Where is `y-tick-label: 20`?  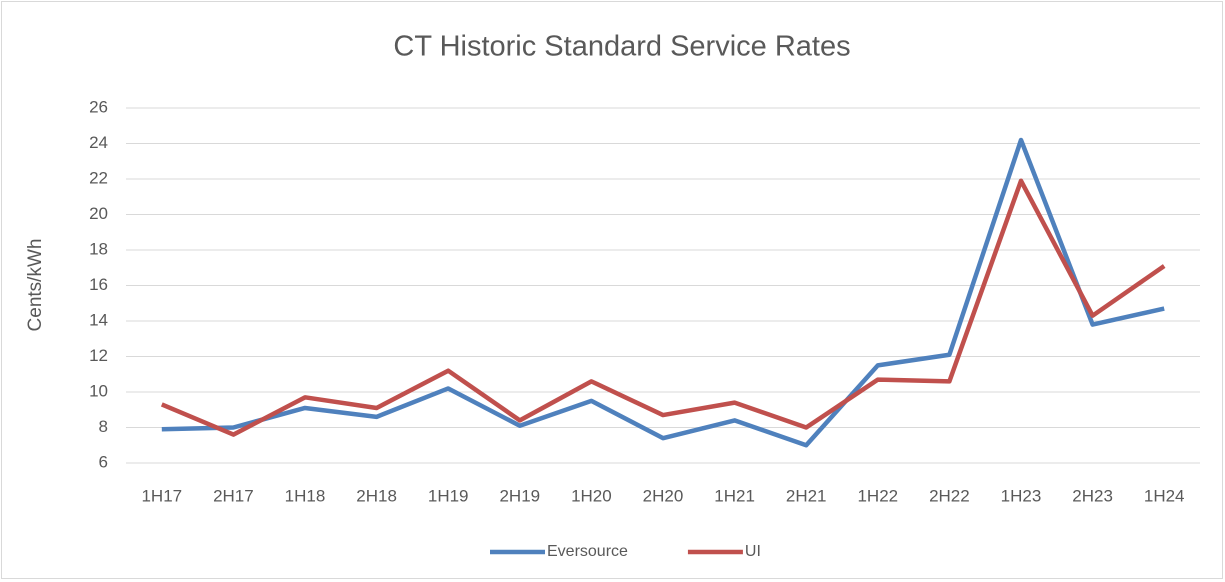 y-tick-label: 20 is located at coordinates (98, 213).